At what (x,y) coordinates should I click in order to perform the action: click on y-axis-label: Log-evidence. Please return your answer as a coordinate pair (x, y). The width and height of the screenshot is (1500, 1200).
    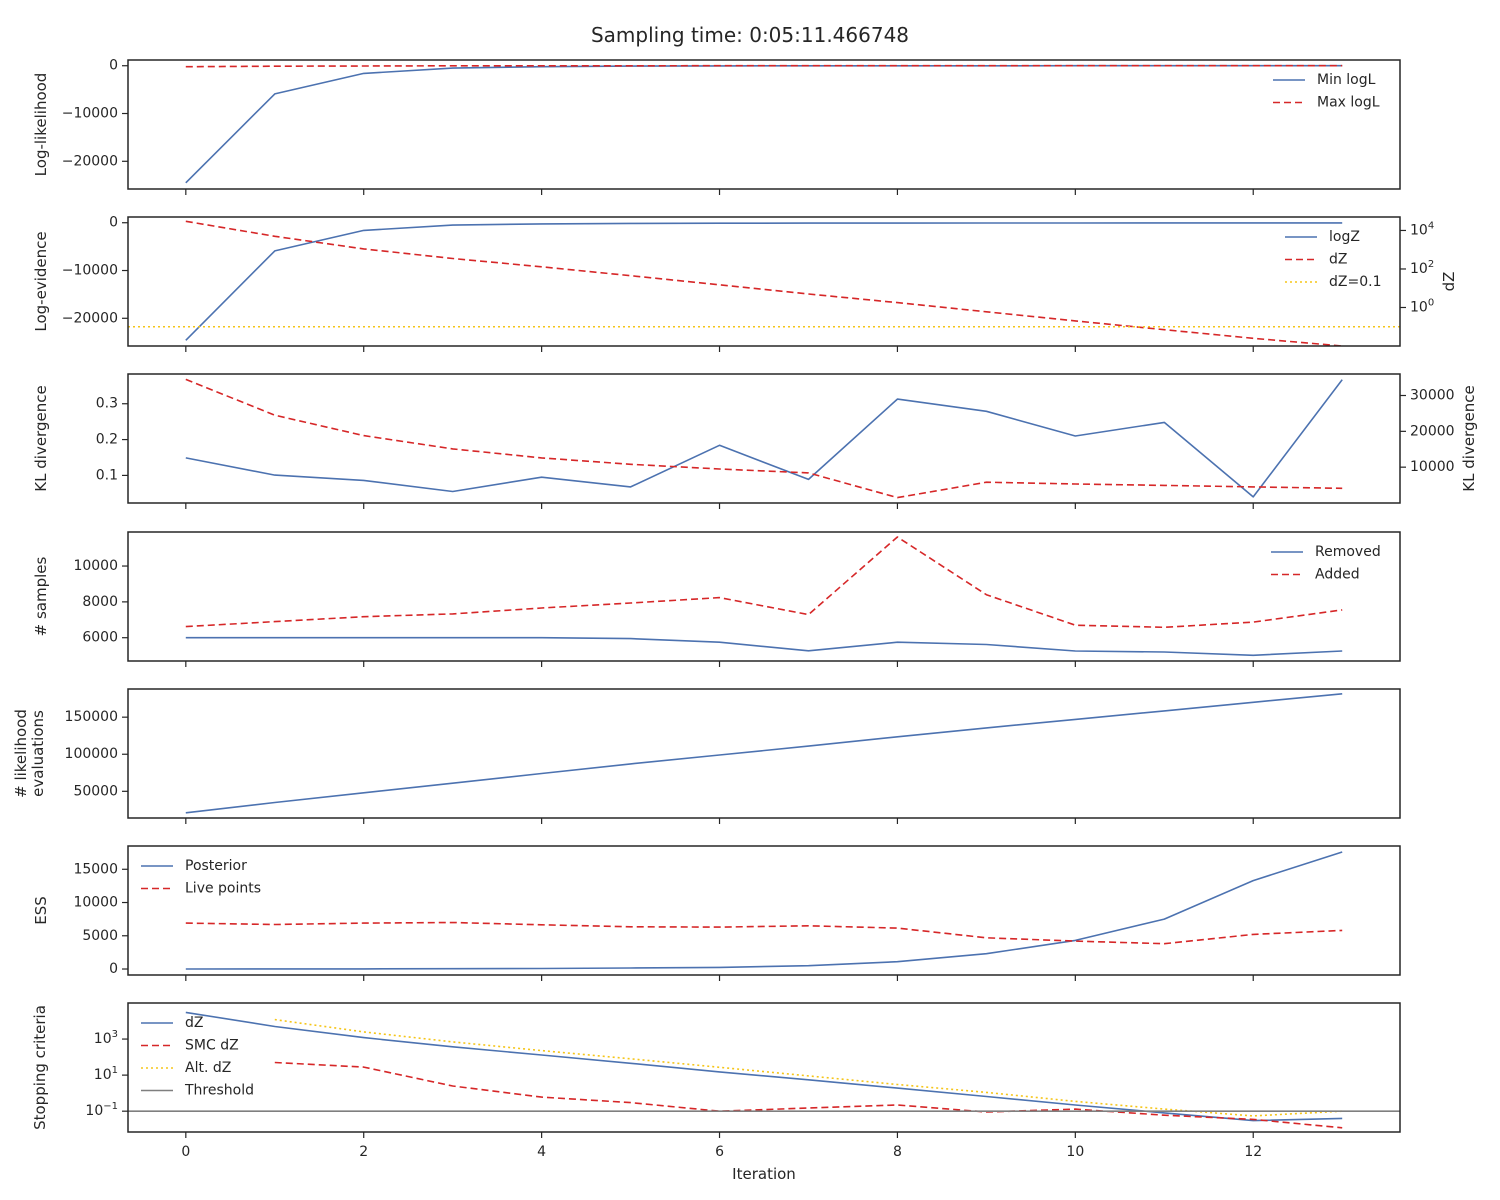
    Looking at the image, I should click on (41, 281).